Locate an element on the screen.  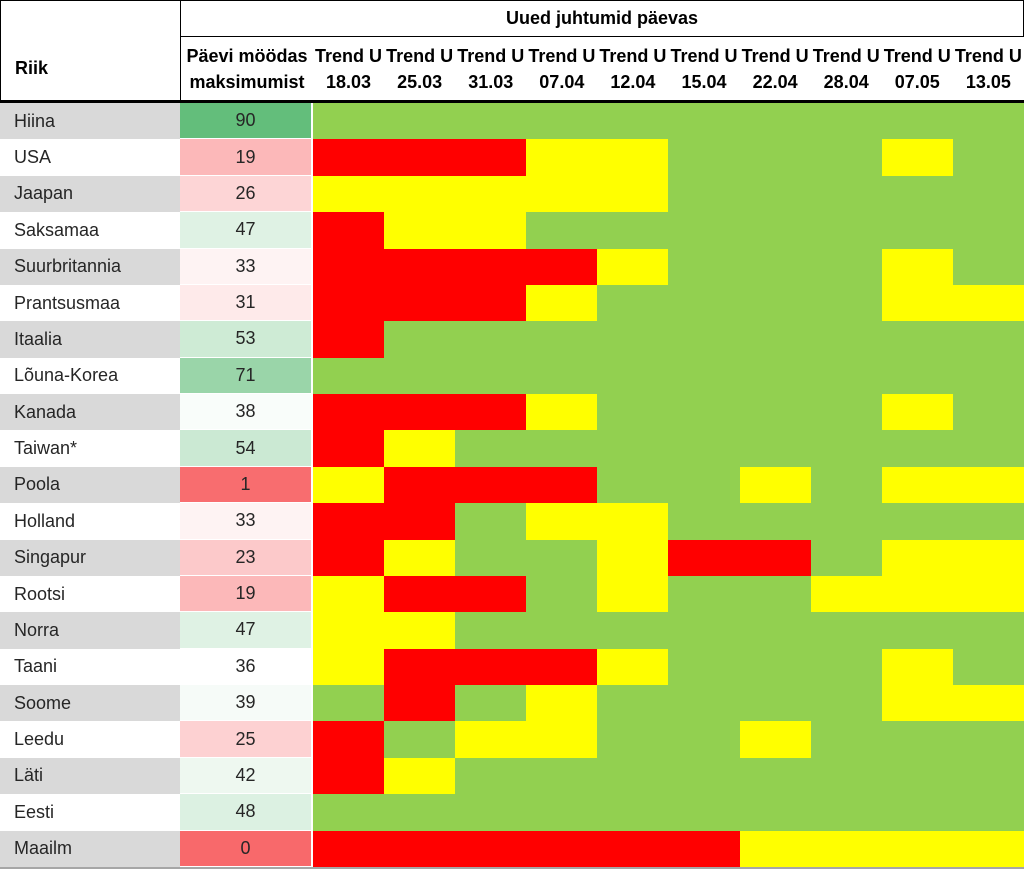
column-header-trend: Trend U 22.04 is located at coordinates (775, 68).